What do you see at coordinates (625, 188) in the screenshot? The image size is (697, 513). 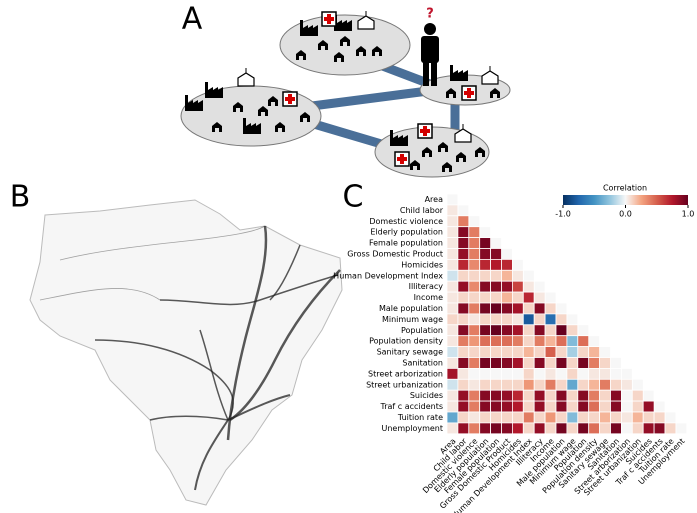 I see `colorbar-label: Correlation` at bounding box center [625, 188].